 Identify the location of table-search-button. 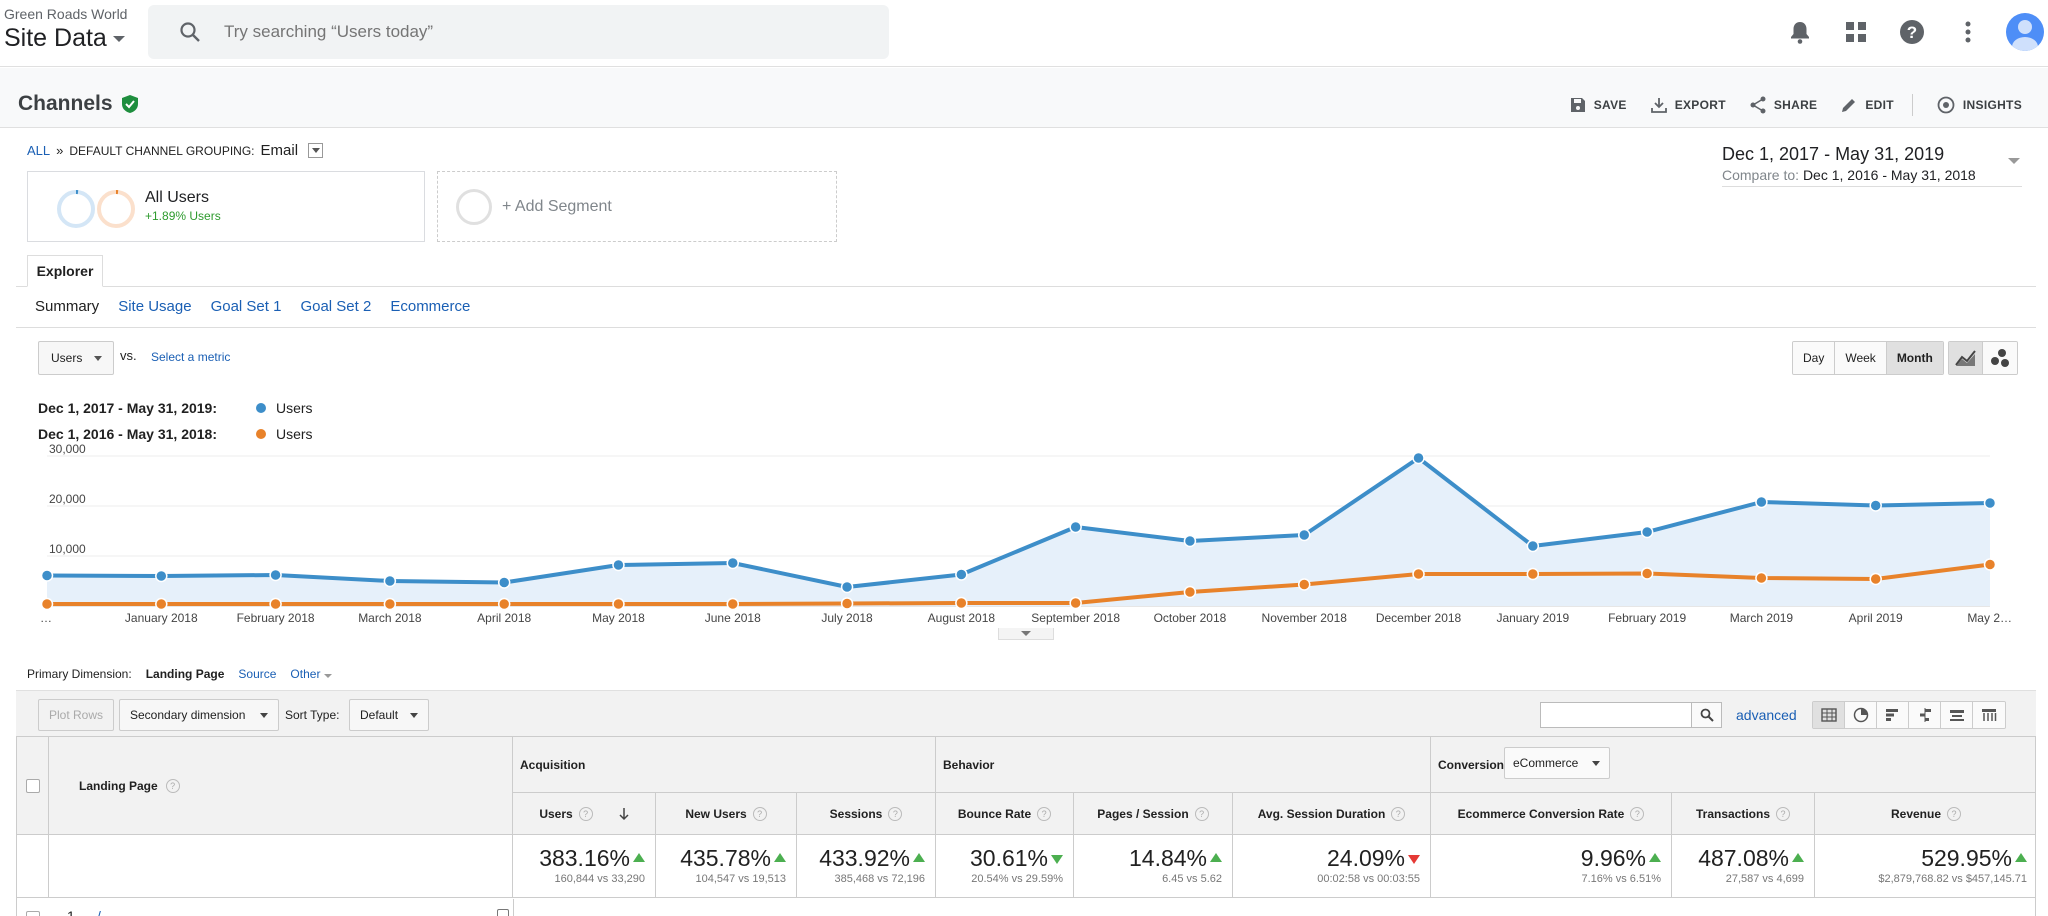
(1707, 715).